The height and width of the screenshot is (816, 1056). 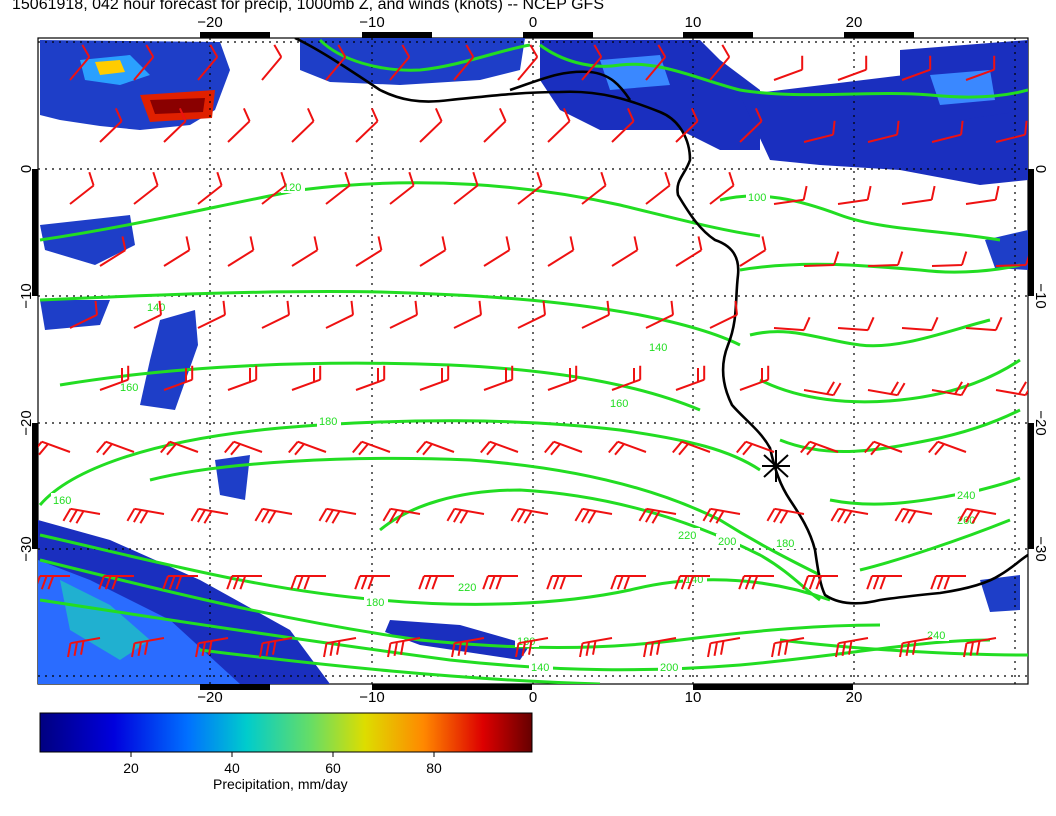 I want to click on lat-tick-label: 0, so click(x=26, y=169).